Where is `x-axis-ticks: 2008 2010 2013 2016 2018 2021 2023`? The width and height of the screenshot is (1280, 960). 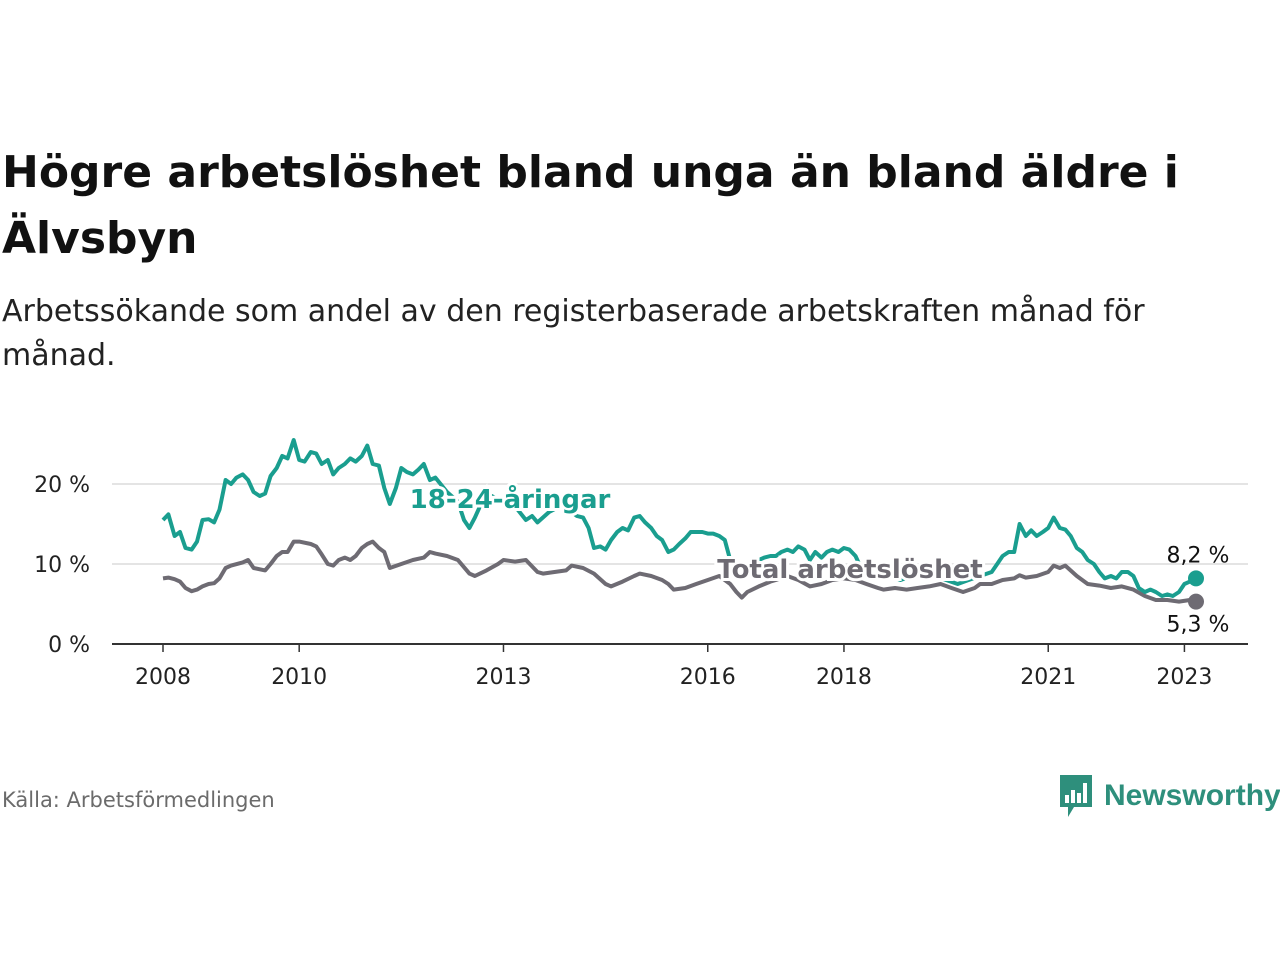
x-axis-ticks: 2008 2010 2013 2016 2018 2021 2023 is located at coordinates (673, 667).